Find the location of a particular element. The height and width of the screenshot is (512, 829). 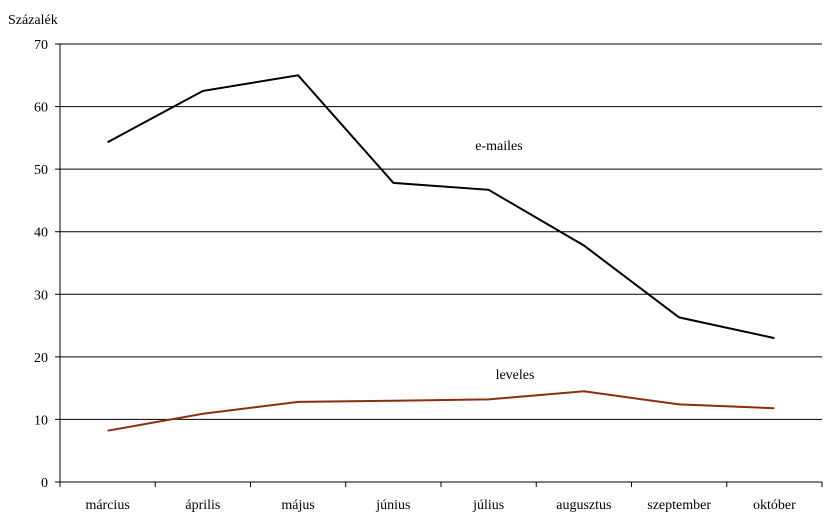

x-tick-label: április is located at coordinates (202, 505).